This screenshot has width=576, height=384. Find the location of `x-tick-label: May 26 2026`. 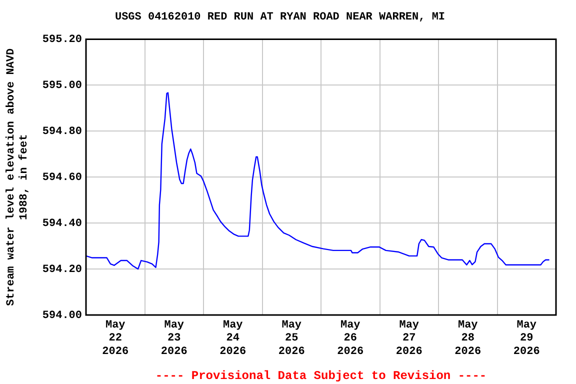

x-tick-label: May 26 2026 is located at coordinates (350, 338).